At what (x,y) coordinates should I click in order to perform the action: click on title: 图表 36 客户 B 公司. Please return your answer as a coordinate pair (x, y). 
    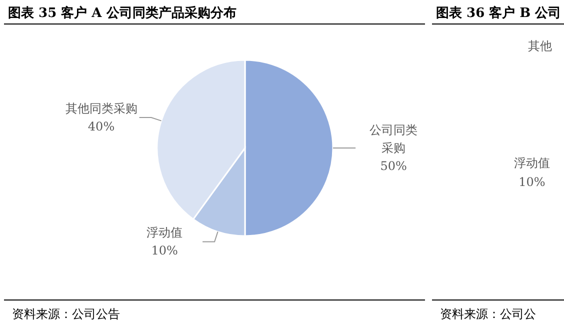
    Looking at the image, I should click on (499, 13).